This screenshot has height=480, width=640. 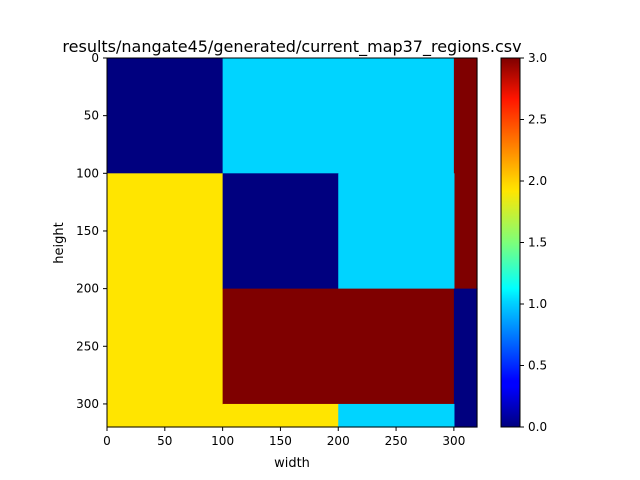 I want to click on y-tick-label: 250, so click(x=87, y=346).